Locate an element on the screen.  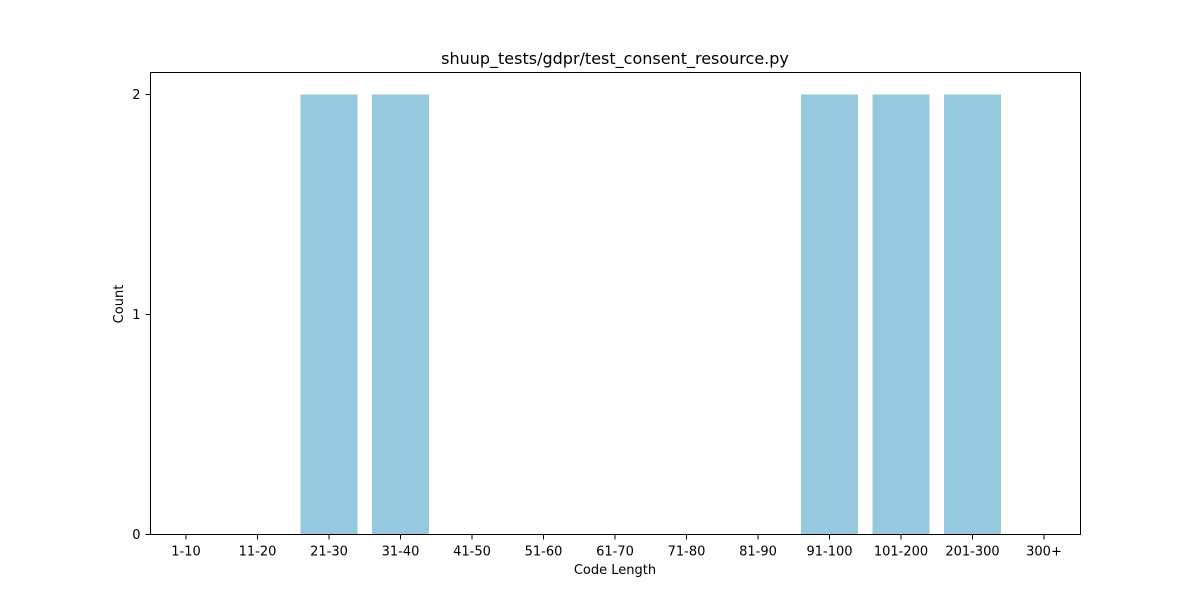
x-tick-label: 300+ is located at coordinates (1044, 552).